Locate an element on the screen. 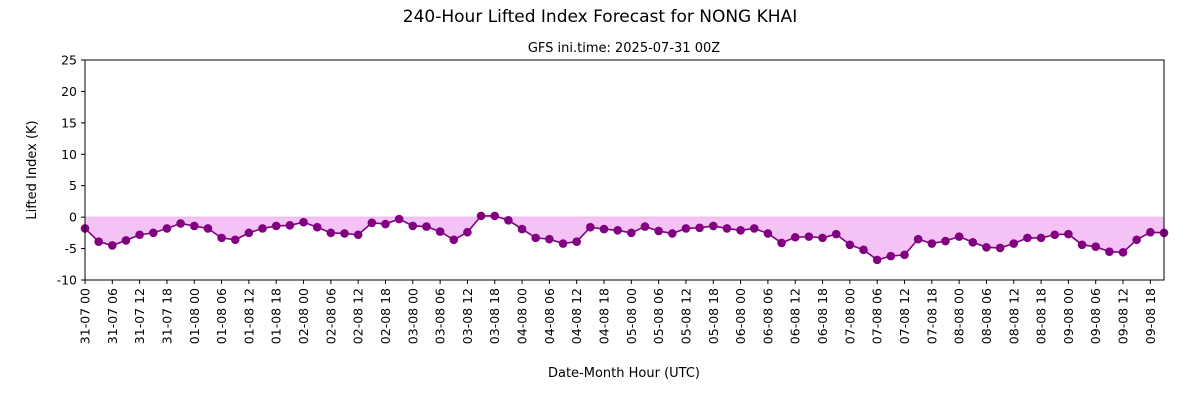 This screenshot has width=1200, height=400. x-tick-label: 06-08 06 is located at coordinates (767, 316).